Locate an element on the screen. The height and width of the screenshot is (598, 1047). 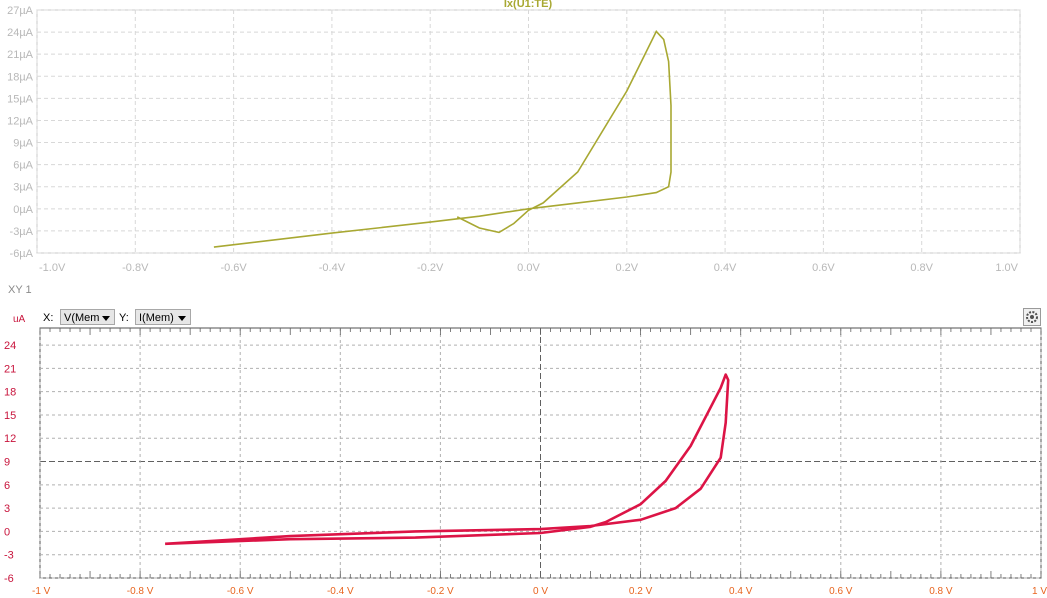
y-unit-label: uA is located at coordinates (19, 319).